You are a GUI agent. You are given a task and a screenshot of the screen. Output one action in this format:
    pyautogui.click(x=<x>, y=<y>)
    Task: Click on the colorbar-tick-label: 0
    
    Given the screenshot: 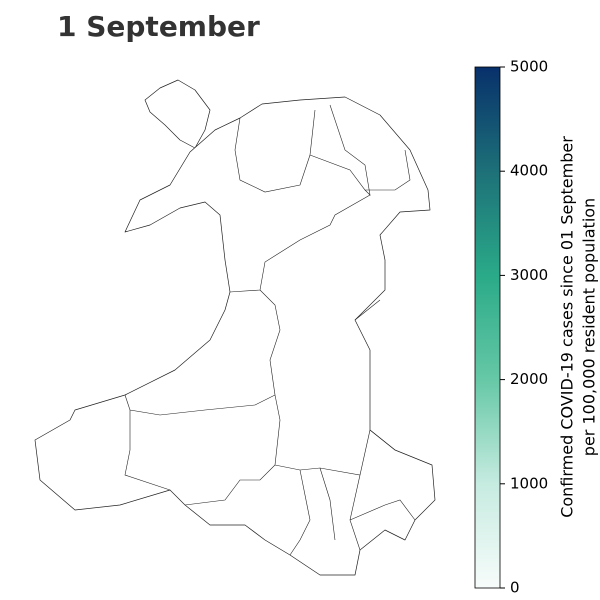 What is the action you would take?
    pyautogui.click(x=515, y=588)
    